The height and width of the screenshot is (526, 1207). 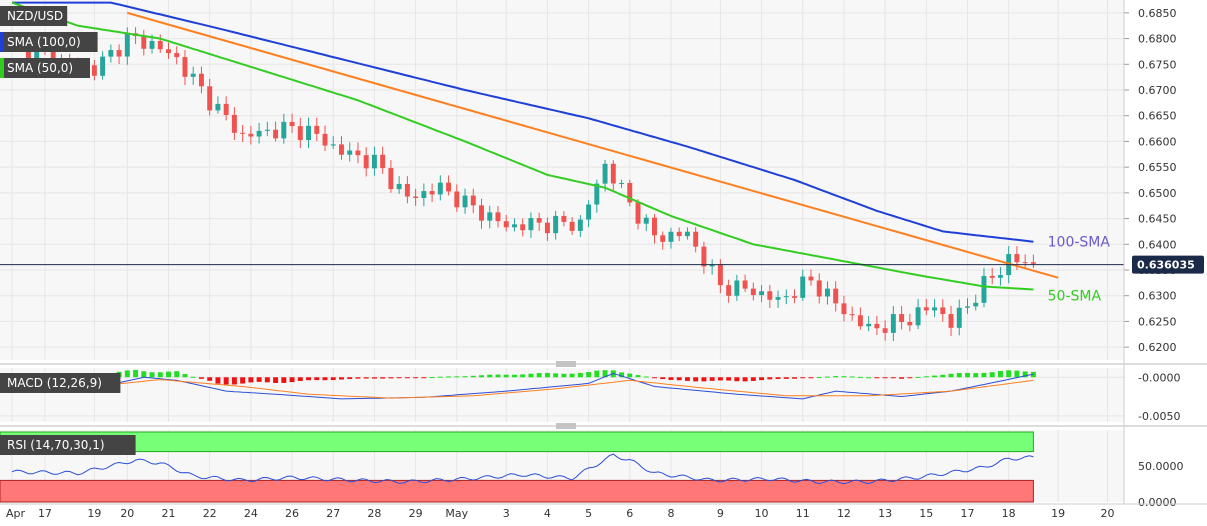 What do you see at coordinates (506, 513) in the screenshot?
I see `x-tick-label: 3` at bounding box center [506, 513].